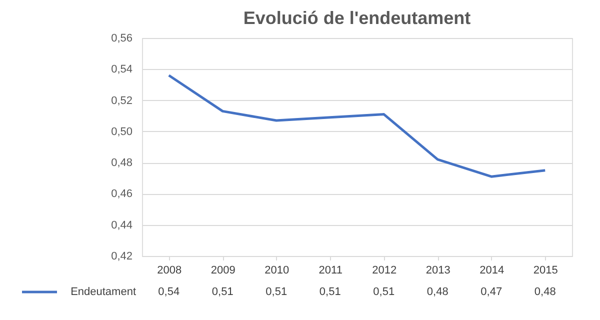 The height and width of the screenshot is (320, 600). Describe the element at coordinates (169, 270) in the screenshot. I see `x-tick-label: 2008` at that location.